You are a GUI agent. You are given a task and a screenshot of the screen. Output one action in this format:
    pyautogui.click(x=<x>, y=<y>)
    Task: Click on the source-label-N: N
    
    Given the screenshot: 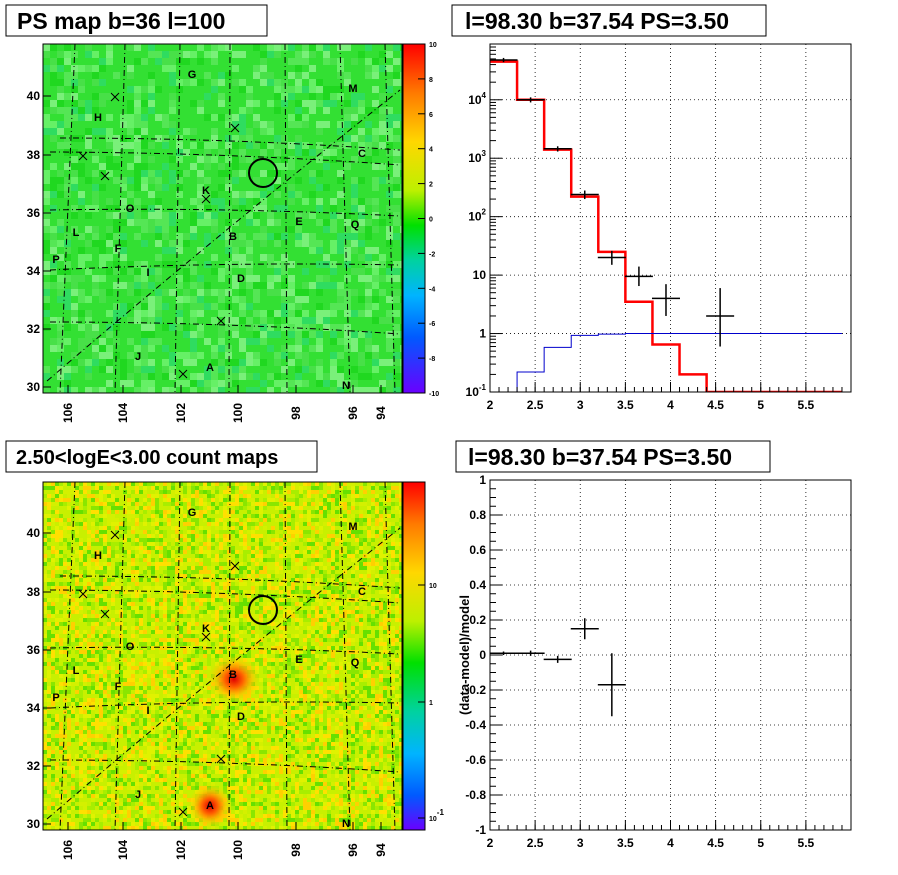 What is the action you would take?
    pyautogui.click(x=346, y=386)
    